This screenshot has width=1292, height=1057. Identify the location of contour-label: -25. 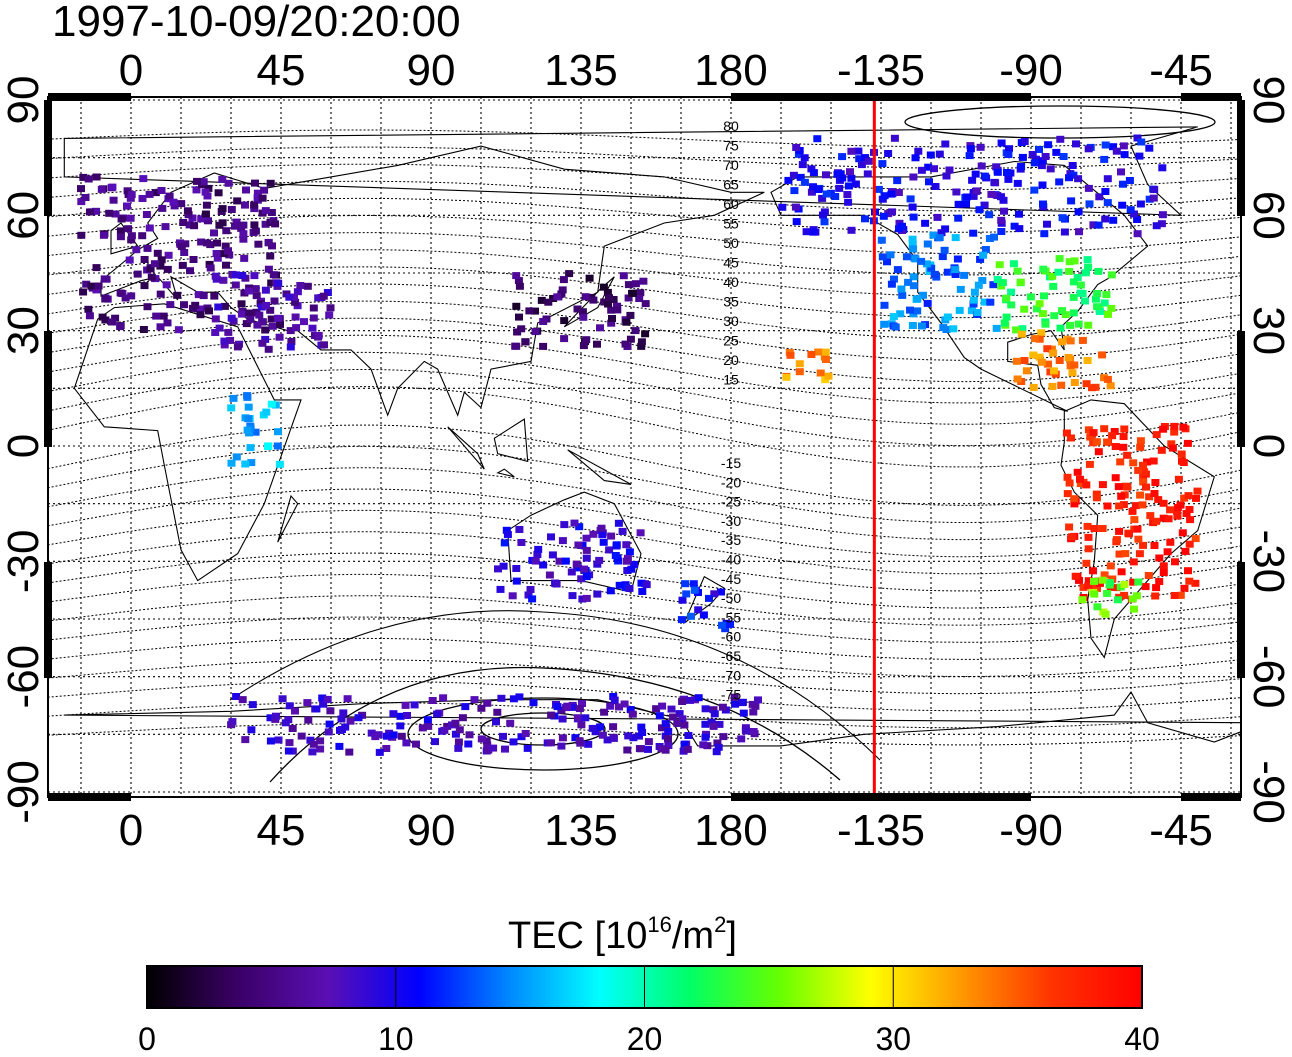
(731, 502).